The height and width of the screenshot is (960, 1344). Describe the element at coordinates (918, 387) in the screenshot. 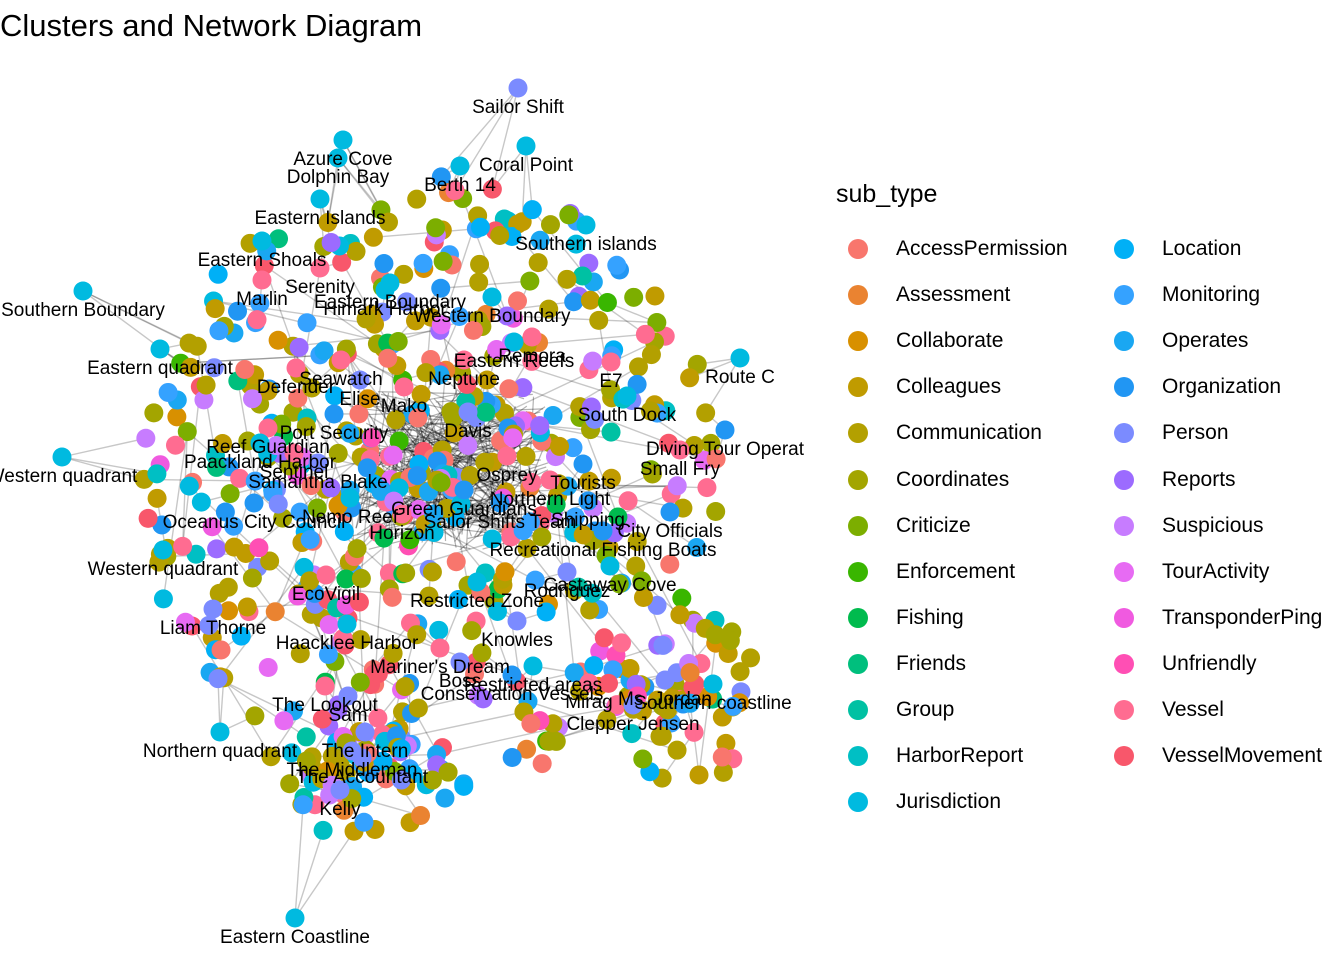

I see `legend-item: Colleagues` at that location.